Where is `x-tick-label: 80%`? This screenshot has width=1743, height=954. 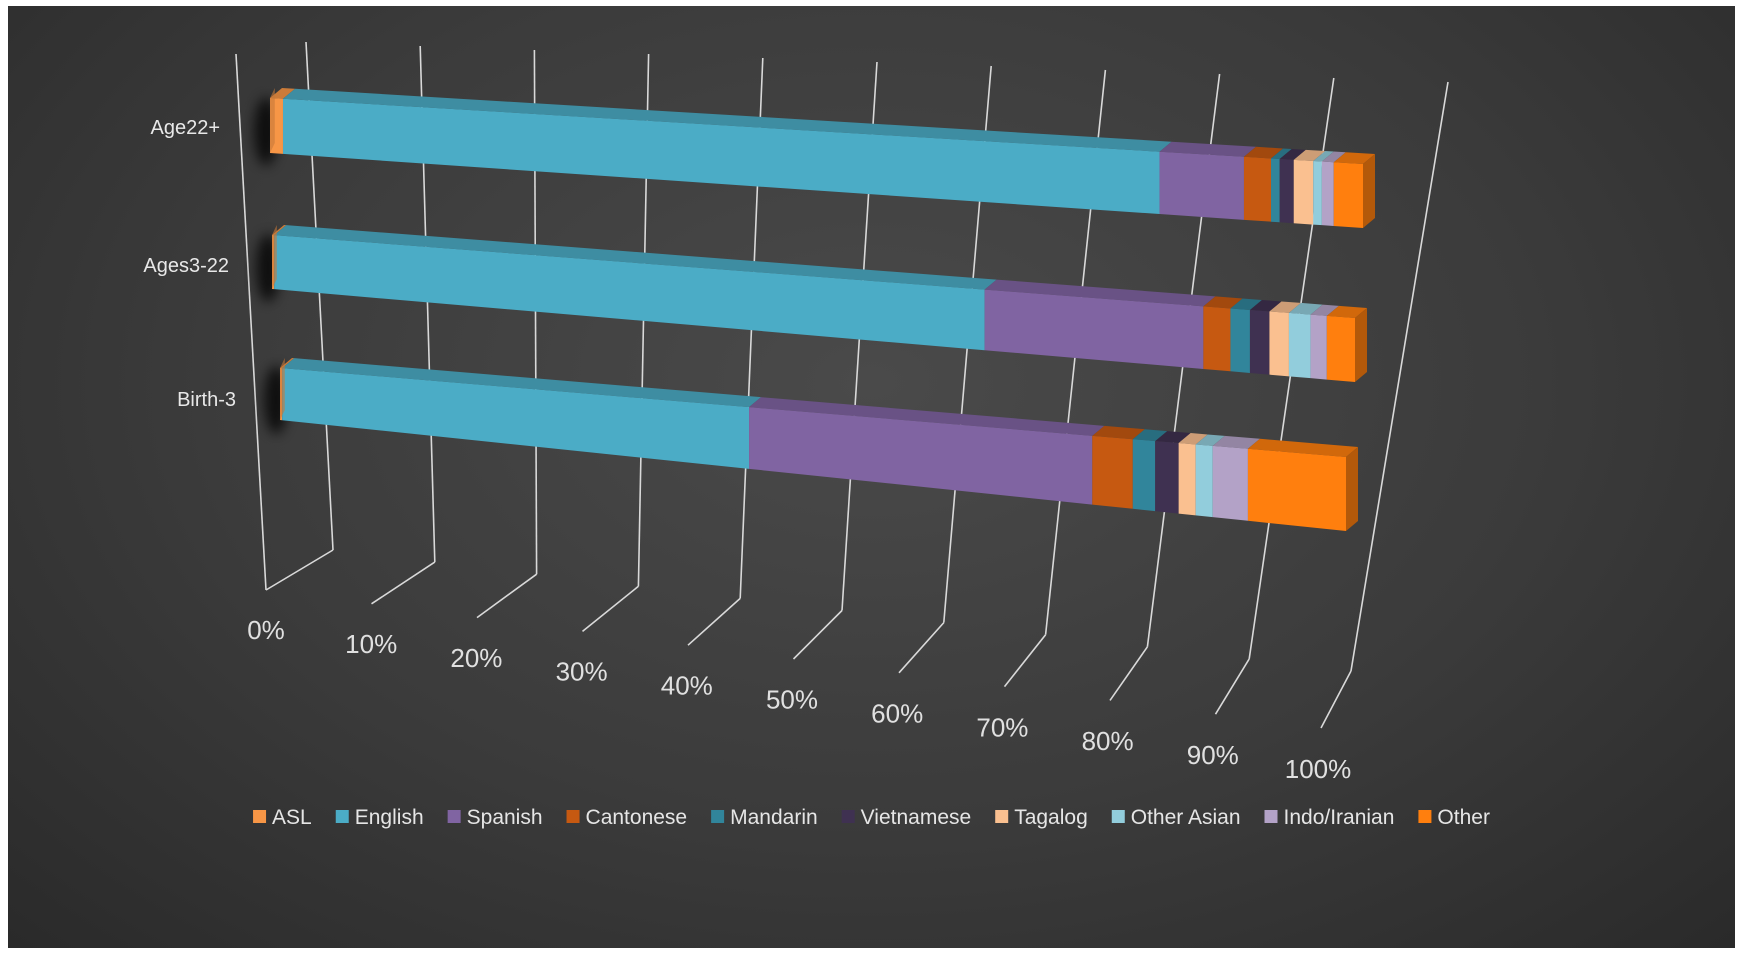
x-tick-label: 80% is located at coordinates (1108, 741).